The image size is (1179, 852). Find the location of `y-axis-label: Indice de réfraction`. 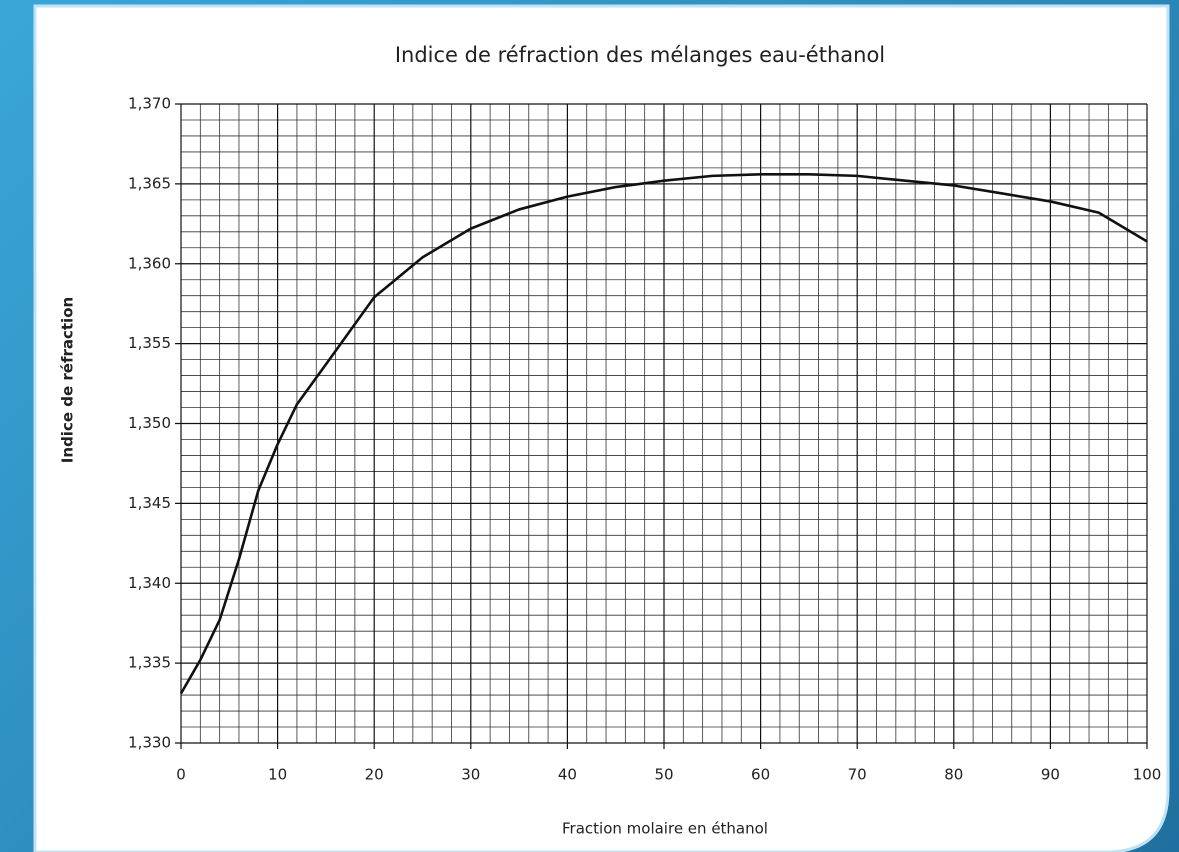

y-axis-label: Indice de réfraction is located at coordinates (68, 380).